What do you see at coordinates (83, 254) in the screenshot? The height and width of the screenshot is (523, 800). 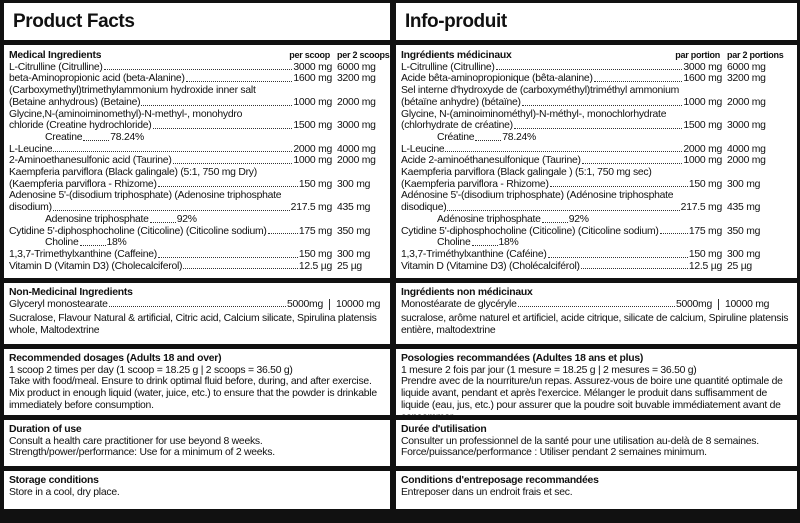 I see `ingredient-name: 1,3,7-Trimethylxanthine (Caffeine)` at bounding box center [83, 254].